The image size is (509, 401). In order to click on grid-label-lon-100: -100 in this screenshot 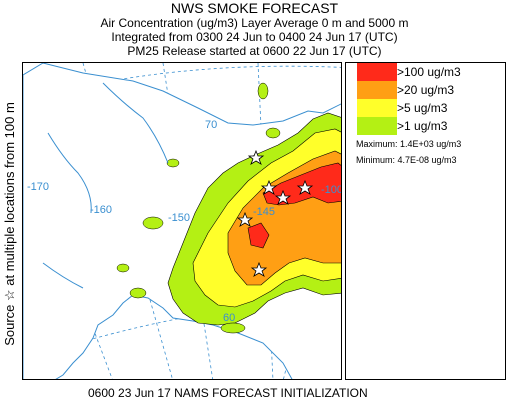, I will do `click(331, 190)`.